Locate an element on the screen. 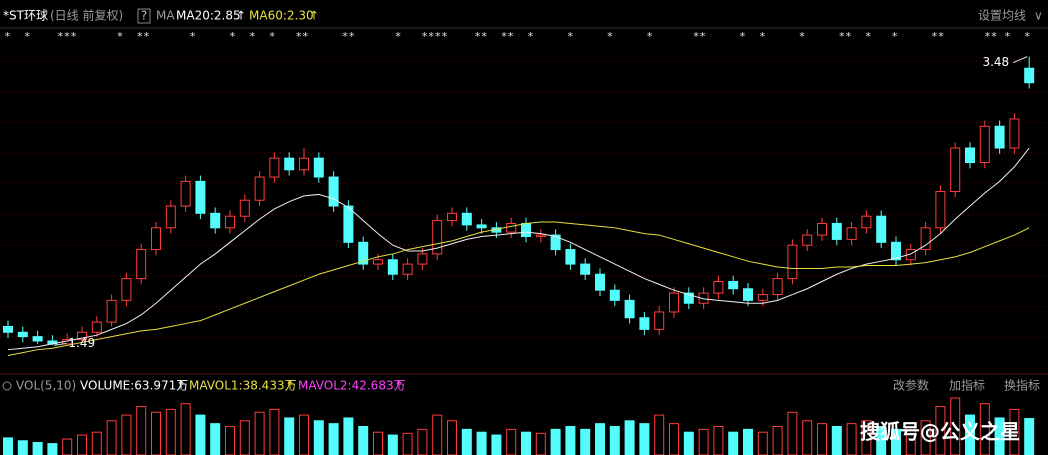 The width and height of the screenshot is (1048, 455). help-button: ? is located at coordinates (144, 16).